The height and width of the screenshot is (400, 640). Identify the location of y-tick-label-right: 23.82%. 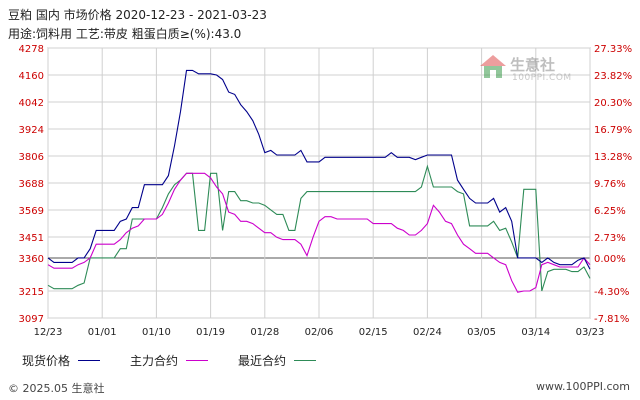
(613, 76).